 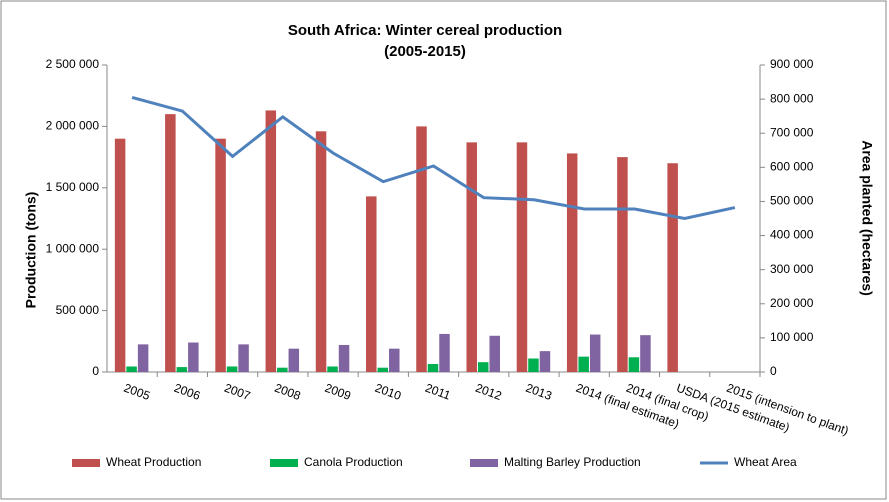 I want to click on y2-tick-label: 0, so click(x=773, y=371).